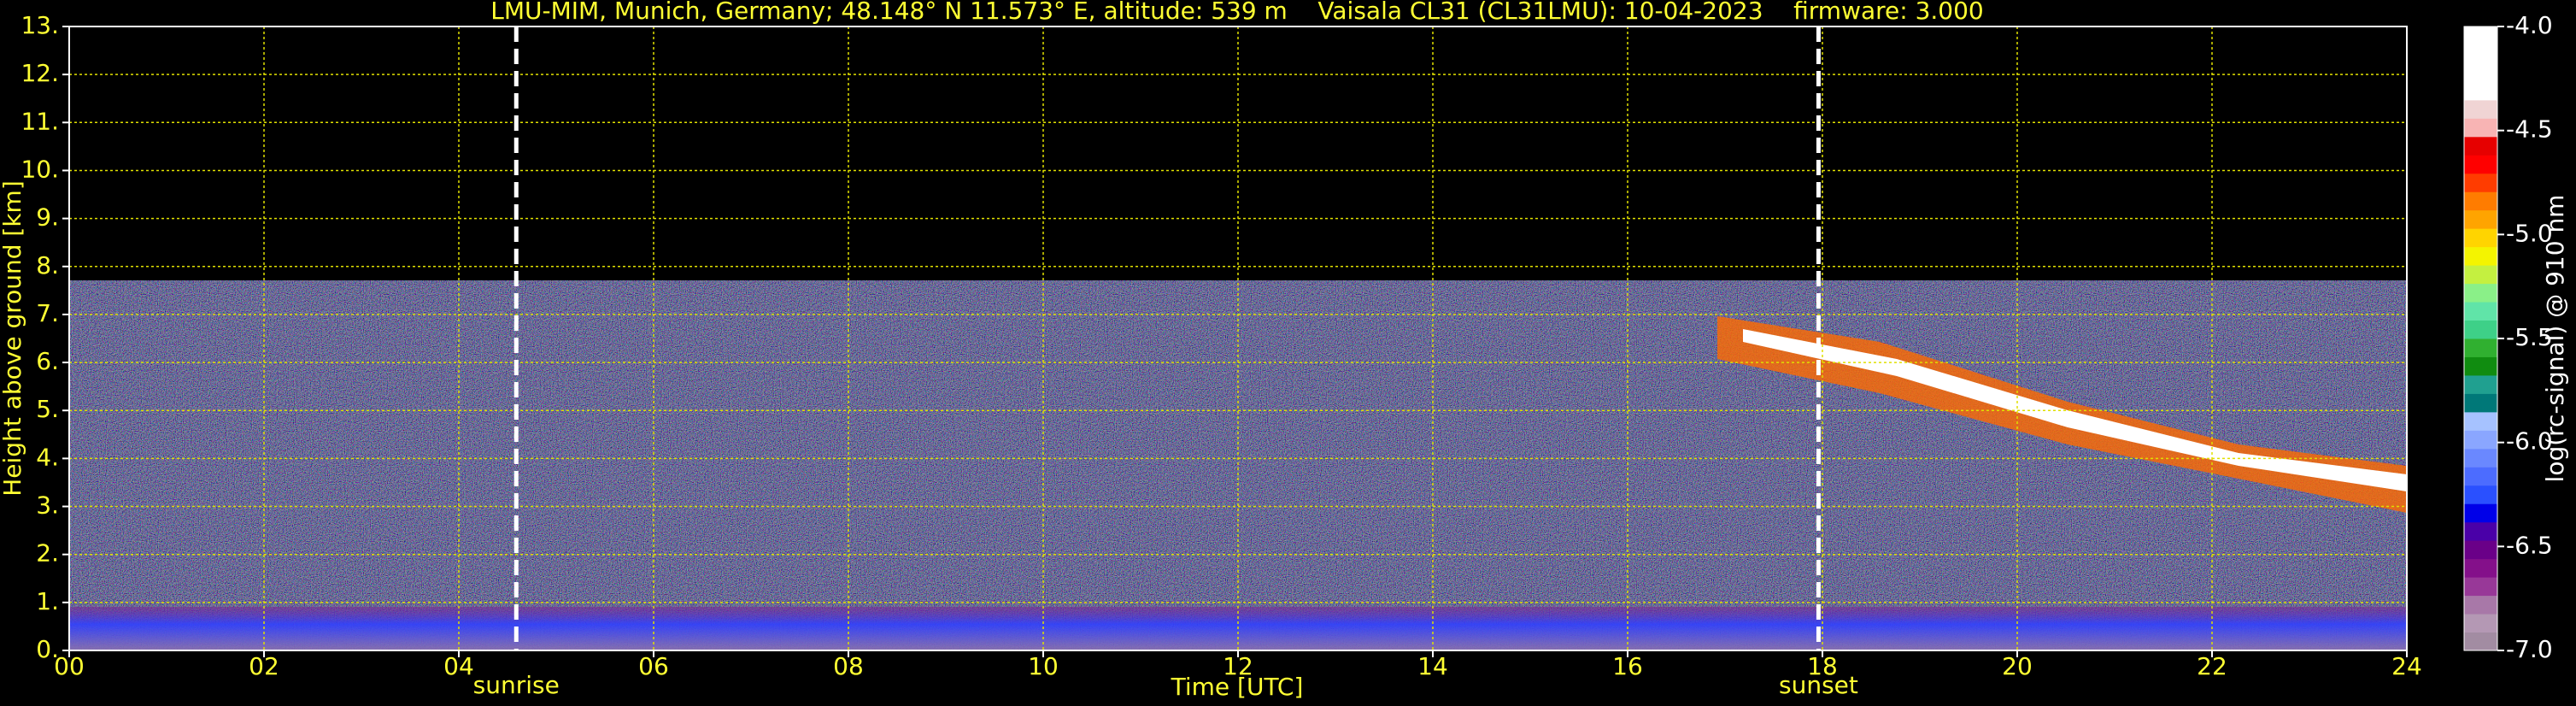  Describe the element at coordinates (264, 666) in the screenshot. I see `x-tick-label: 02` at that location.